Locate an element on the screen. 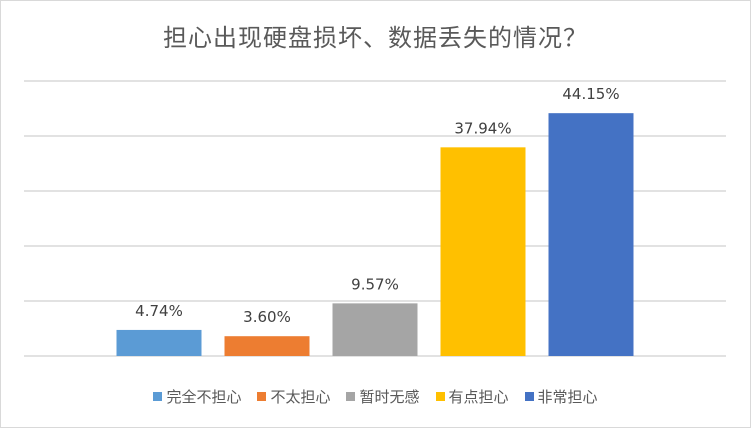 The height and width of the screenshot is (428, 751). legend-item: 完全不担心 is located at coordinates (197, 396).